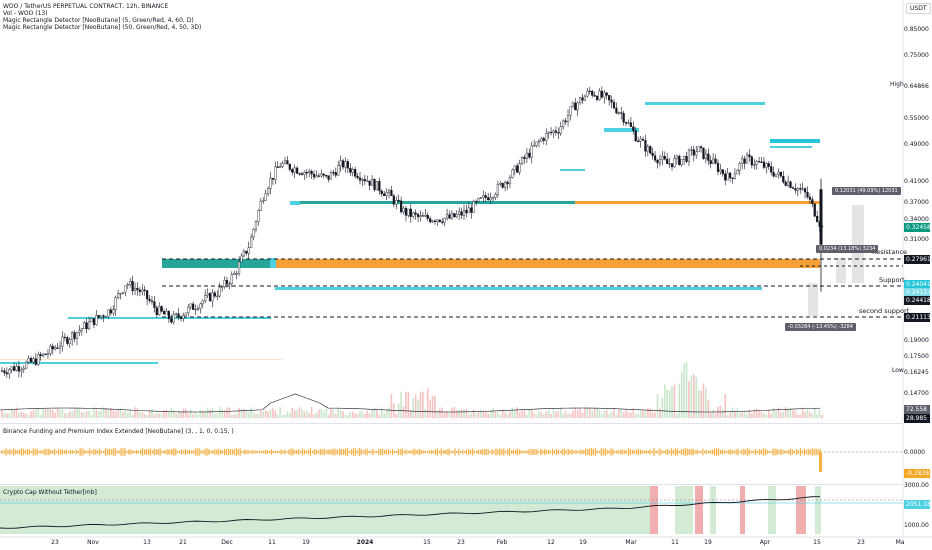 The width and height of the screenshot is (932, 550). I want to click on volume-indicator-label: Vol - WOO (13), so click(25, 13).